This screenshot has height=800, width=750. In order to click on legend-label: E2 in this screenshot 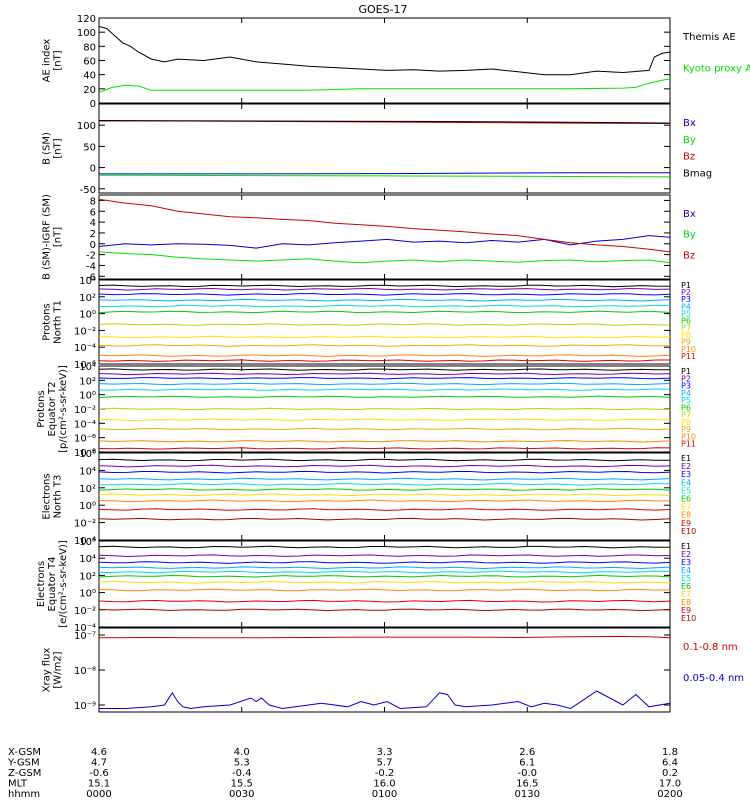, I will do `click(686, 466)`.